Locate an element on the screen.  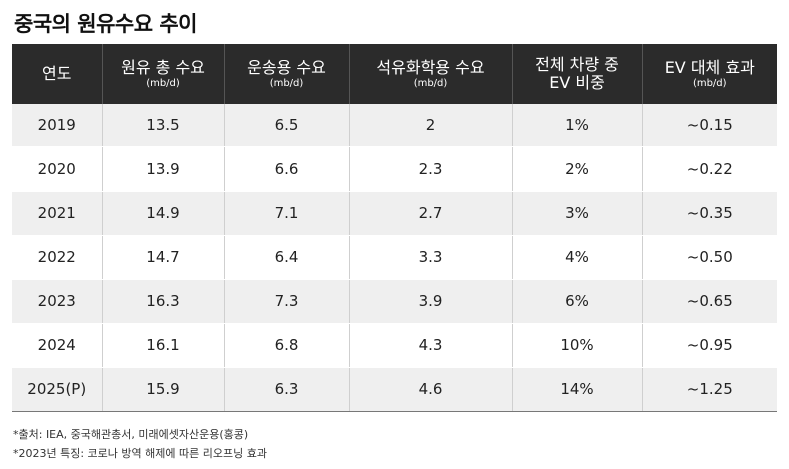
table-row: 2023 16.3 7.3 3.9 6% ~0.65 is located at coordinates (394, 301).